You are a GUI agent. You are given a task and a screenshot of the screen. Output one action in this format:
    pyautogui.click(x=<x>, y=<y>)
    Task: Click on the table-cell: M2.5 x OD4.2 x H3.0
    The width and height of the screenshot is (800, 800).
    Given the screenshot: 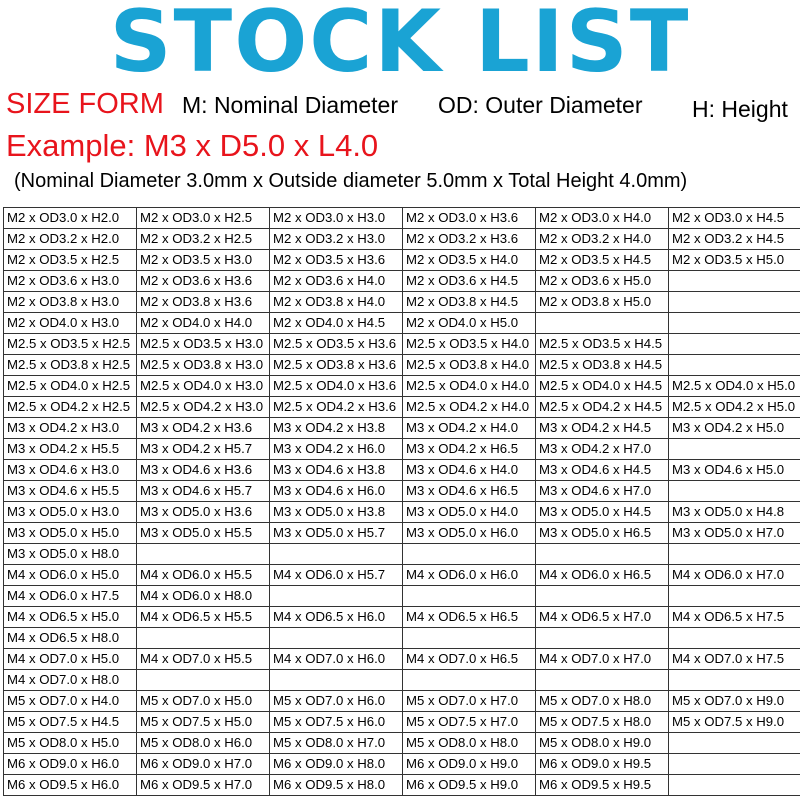 What is the action you would take?
    pyautogui.click(x=203, y=407)
    